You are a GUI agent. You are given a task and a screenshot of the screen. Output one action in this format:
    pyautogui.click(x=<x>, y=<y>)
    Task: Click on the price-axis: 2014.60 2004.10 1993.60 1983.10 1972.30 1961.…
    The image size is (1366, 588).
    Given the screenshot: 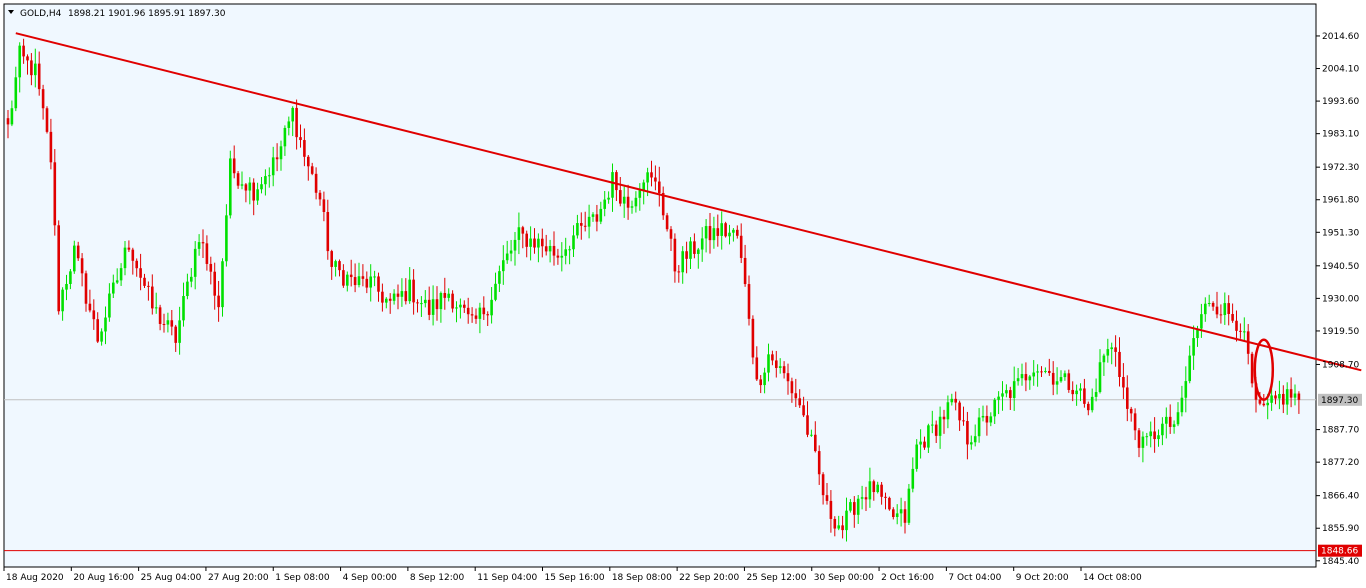 What is the action you would take?
    pyautogui.click(x=1339, y=299)
    